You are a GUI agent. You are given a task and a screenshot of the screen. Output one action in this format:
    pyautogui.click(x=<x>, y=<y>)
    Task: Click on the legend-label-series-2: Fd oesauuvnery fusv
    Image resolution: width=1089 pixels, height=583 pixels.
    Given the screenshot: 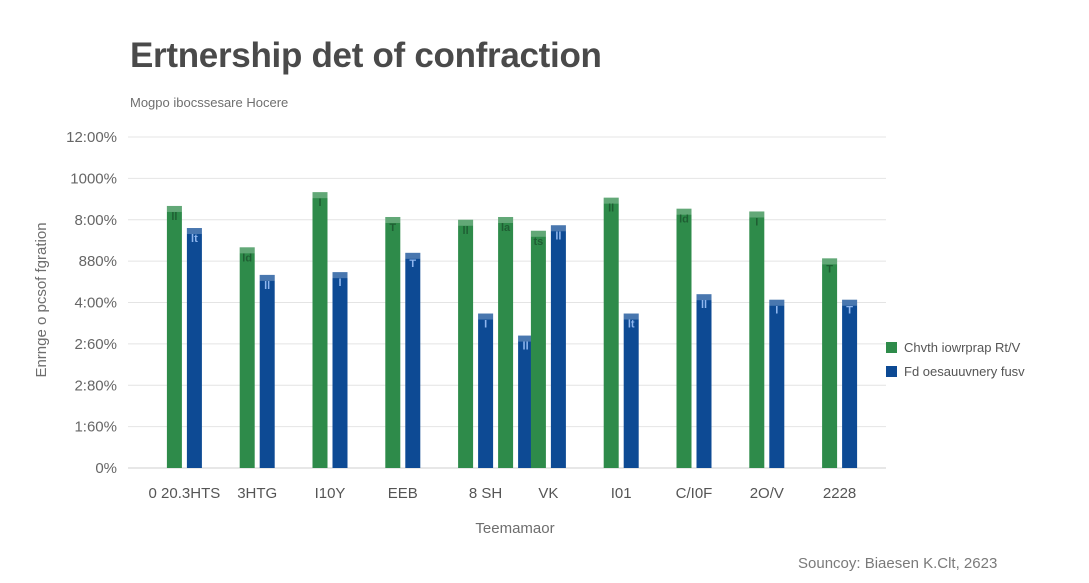 What is the action you would take?
    pyautogui.click(x=964, y=371)
    